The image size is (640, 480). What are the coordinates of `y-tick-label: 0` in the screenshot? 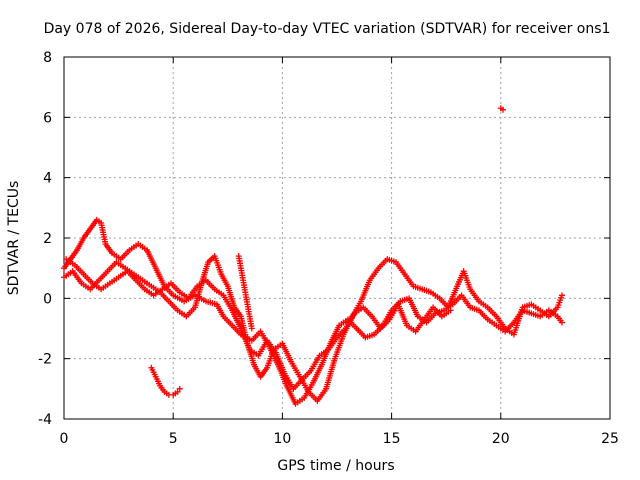 It's located at (47, 299).